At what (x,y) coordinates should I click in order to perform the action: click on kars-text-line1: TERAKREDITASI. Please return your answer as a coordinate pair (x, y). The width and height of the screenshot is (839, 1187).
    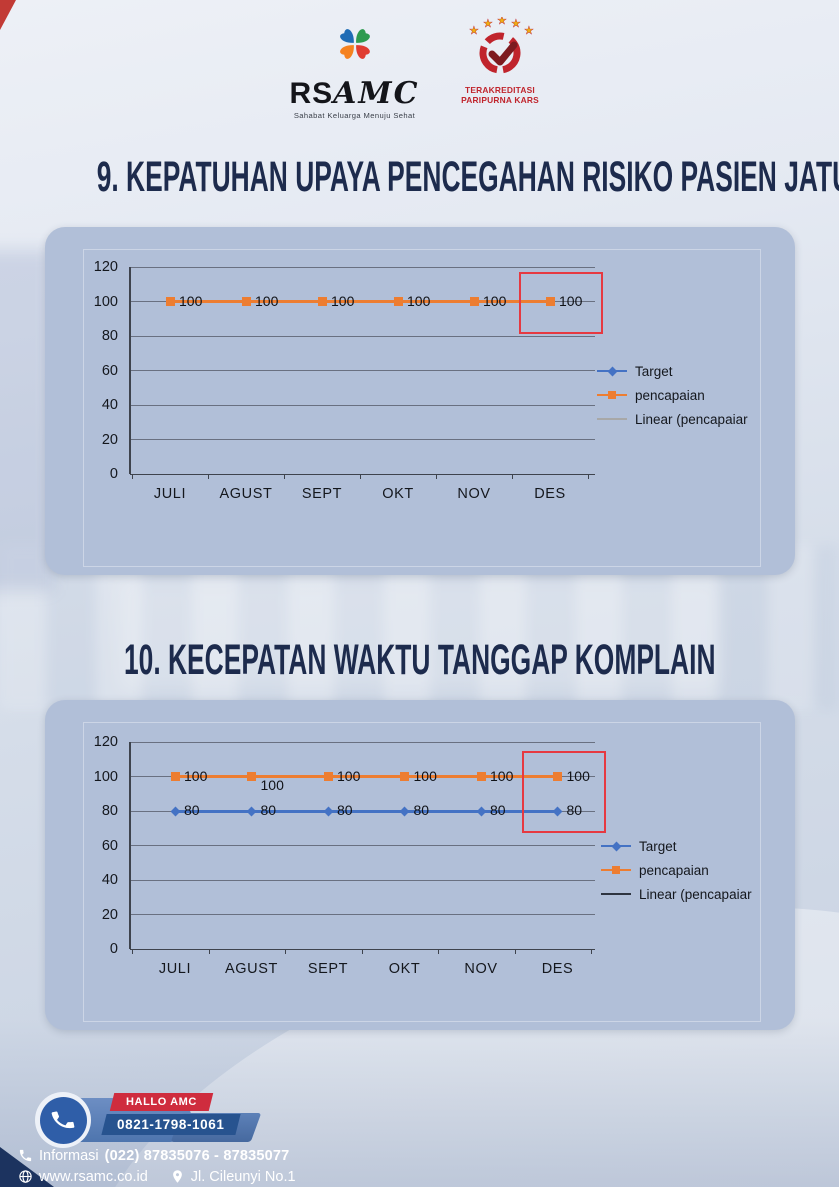
    Looking at the image, I should click on (500, 90).